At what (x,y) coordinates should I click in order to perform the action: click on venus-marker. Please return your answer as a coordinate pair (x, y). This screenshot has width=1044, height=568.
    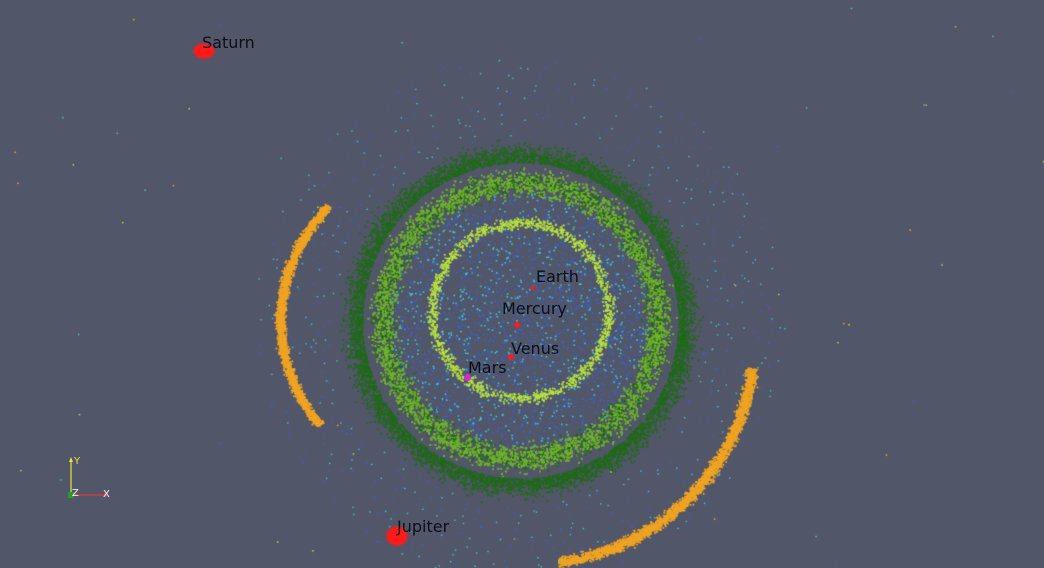
    Looking at the image, I should click on (511, 357).